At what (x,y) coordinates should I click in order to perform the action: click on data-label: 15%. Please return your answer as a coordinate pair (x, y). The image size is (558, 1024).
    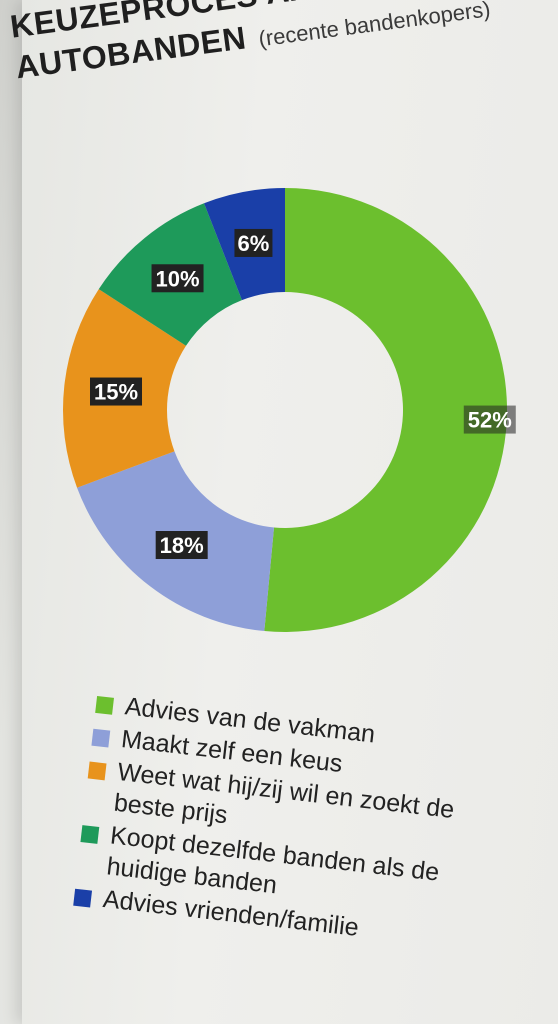
    Looking at the image, I should click on (116, 392).